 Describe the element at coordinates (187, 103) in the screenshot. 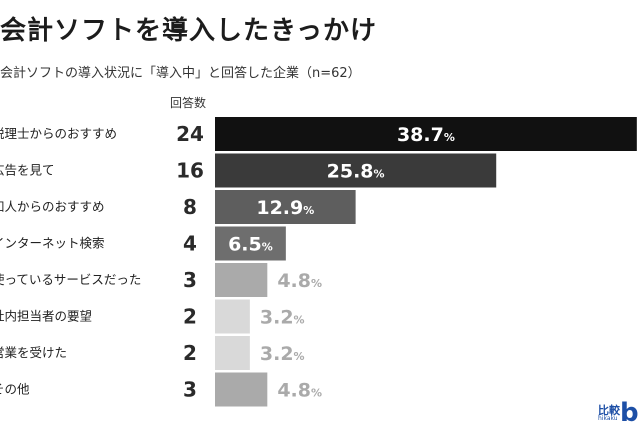

I see `count-column-header: 回答数` at that location.